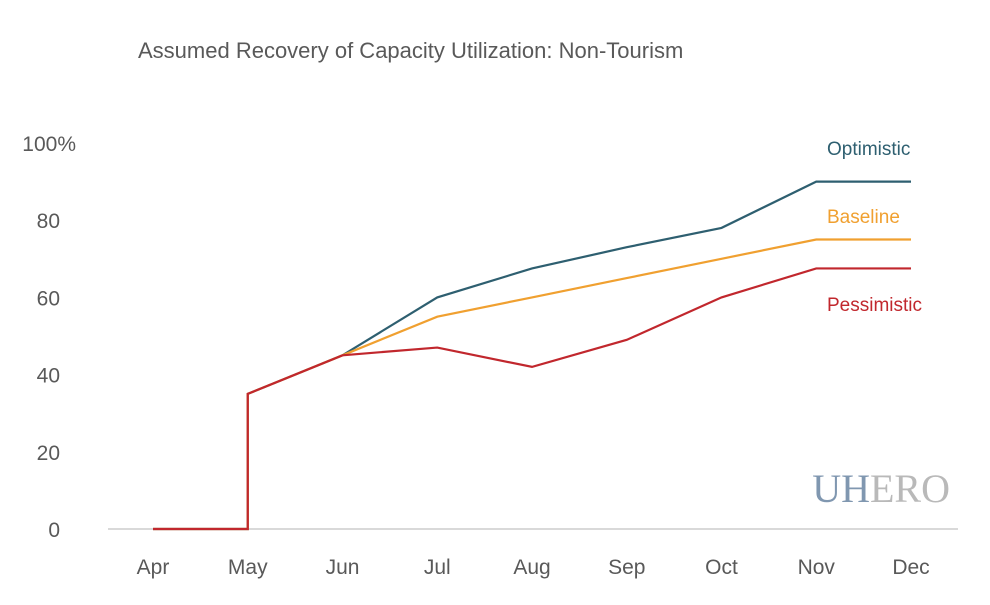 This screenshot has height=605, width=990. What do you see at coordinates (343, 567) in the screenshot?
I see `x-tick-label: Jun` at bounding box center [343, 567].